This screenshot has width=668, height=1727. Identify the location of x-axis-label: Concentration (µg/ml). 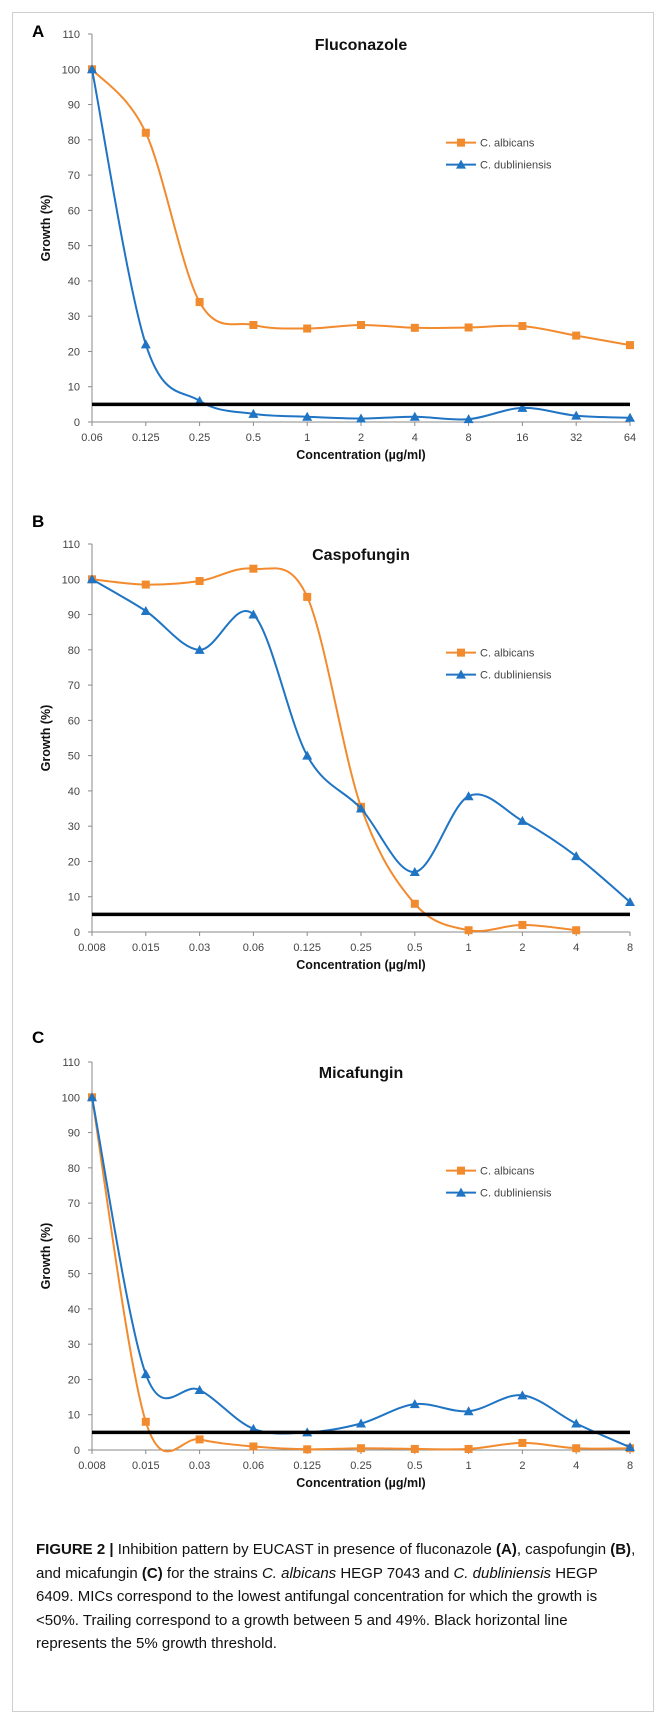
(360, 965).